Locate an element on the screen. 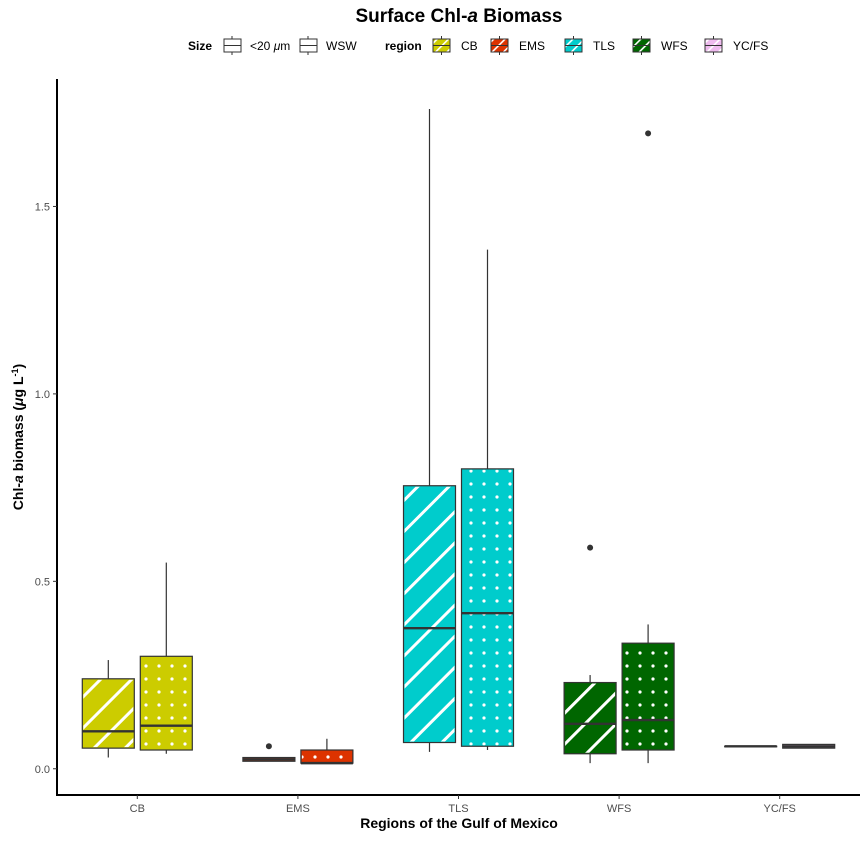 The image size is (868, 846). legend-size-label-wsw: WSW is located at coordinates (341, 46).